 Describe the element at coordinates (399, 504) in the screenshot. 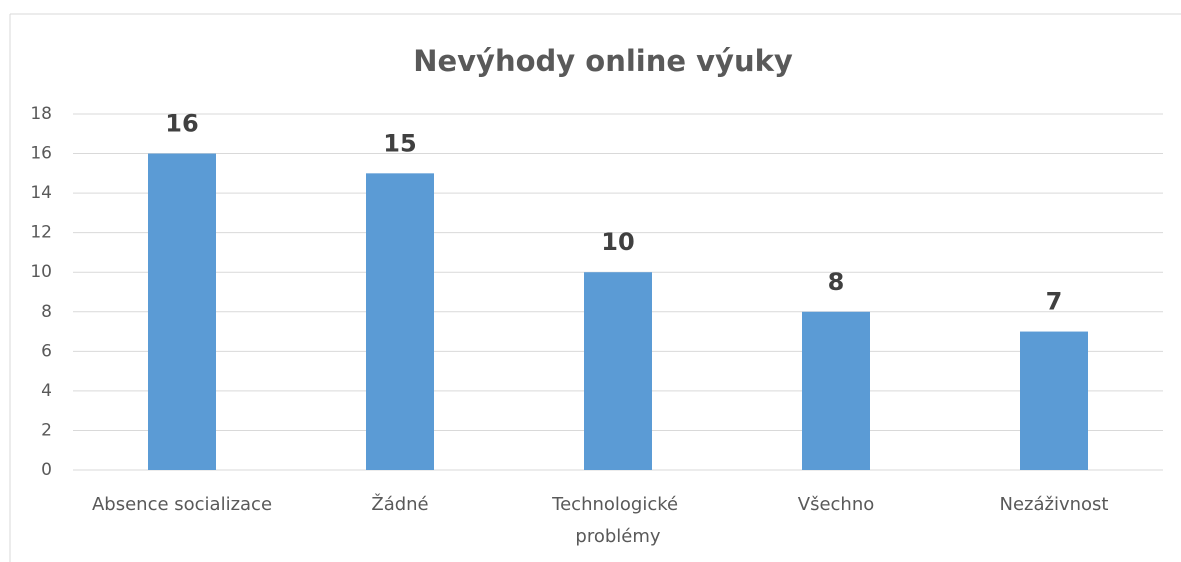

I see `x-tick-label: Žádné` at that location.